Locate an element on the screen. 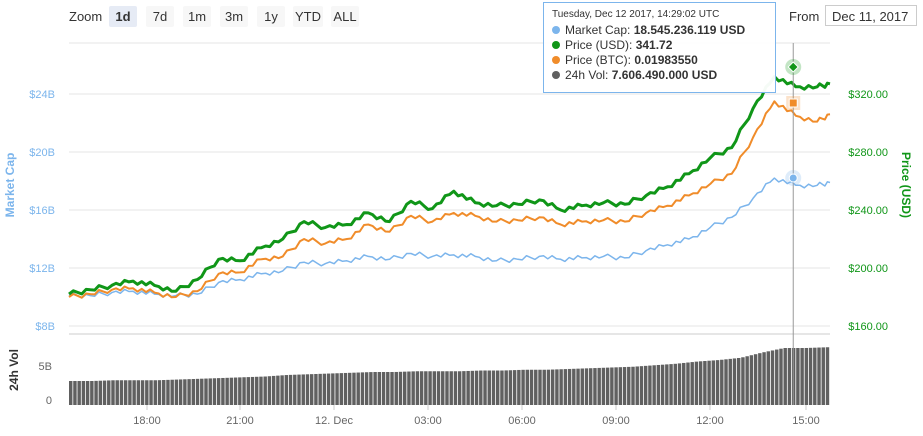 This screenshot has width=923, height=436. volume-axis-title: 24h Vol is located at coordinates (14, 370).